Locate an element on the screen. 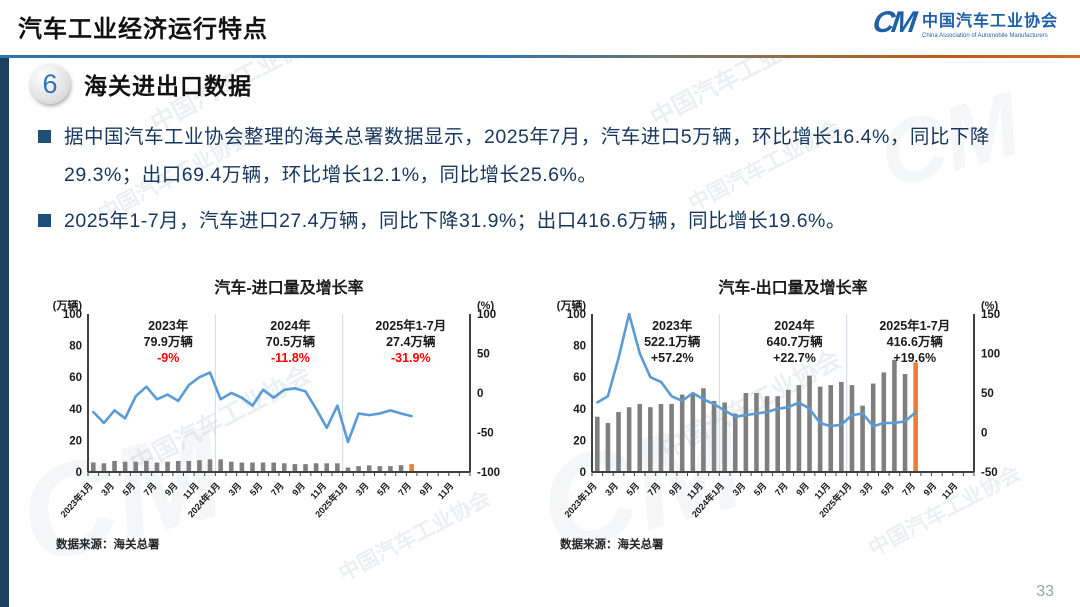 The width and height of the screenshot is (1080, 607). annotation-growth: +57.2% is located at coordinates (672, 358).